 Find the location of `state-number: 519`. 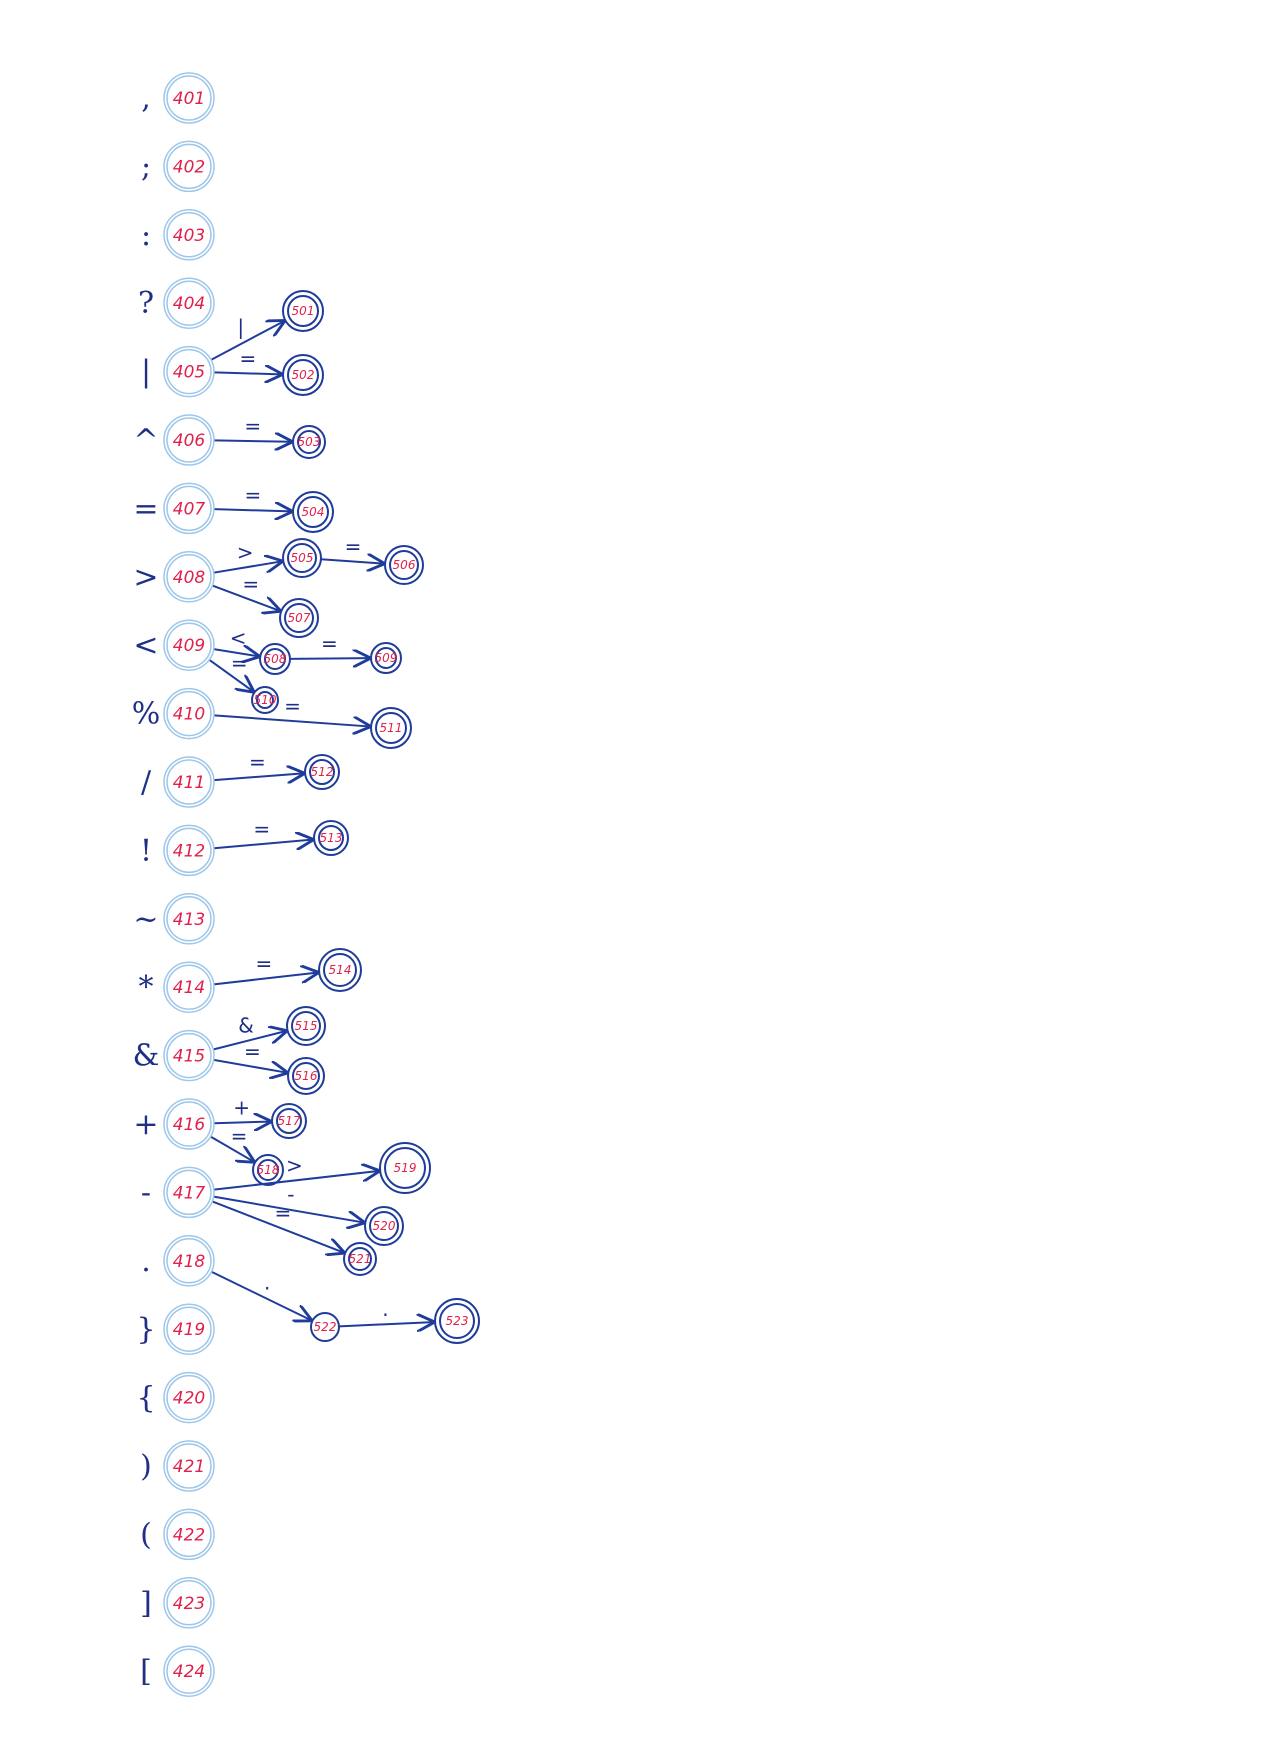

state-number: 519 is located at coordinates (405, 1168).